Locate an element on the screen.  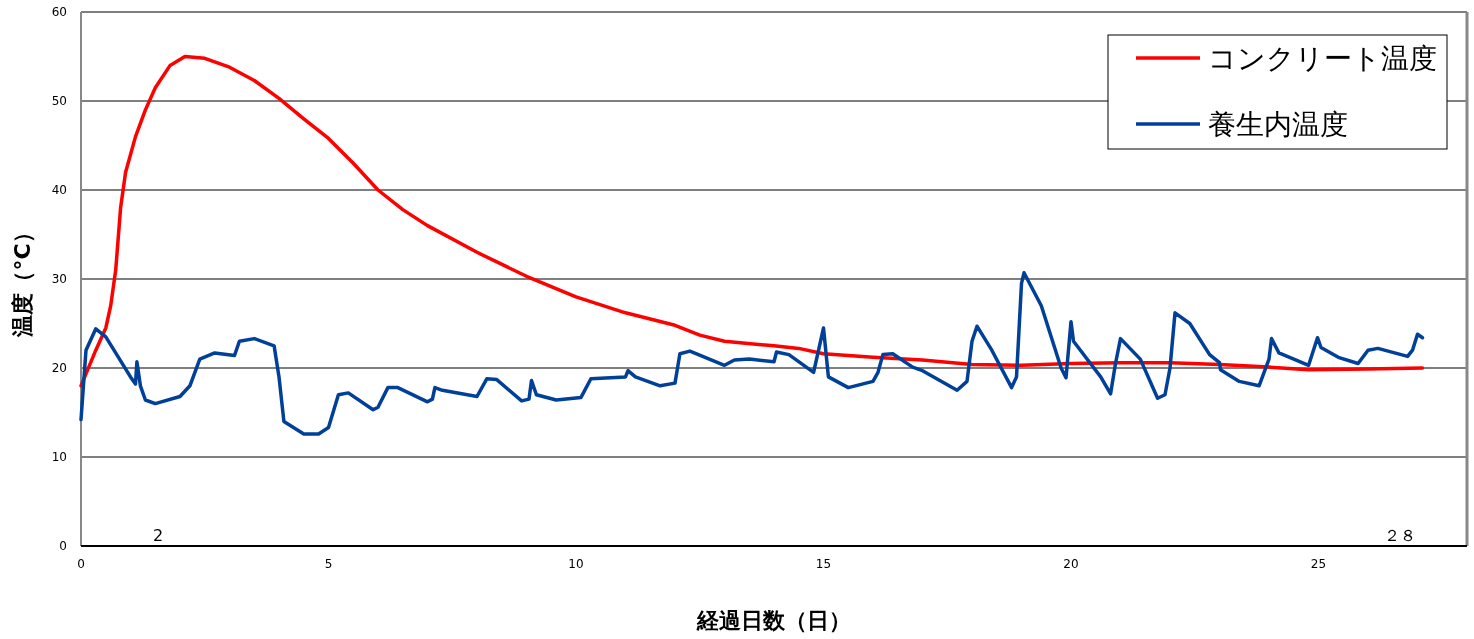
y-tick-label: 60 is located at coordinates (59, 12).